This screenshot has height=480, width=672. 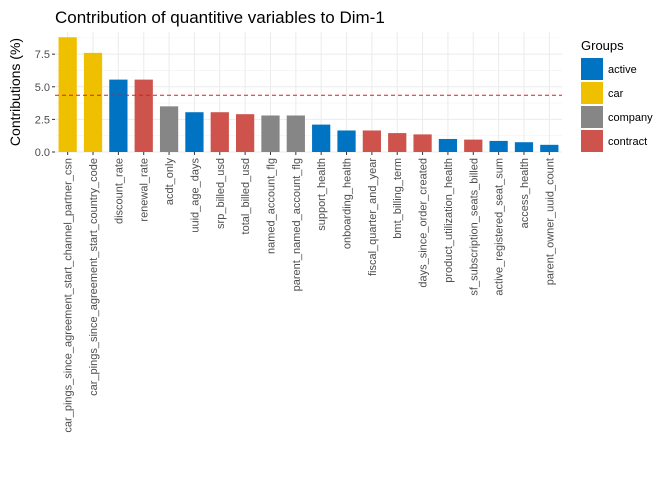 I want to click on x-tick-label: named_account_flg, so click(x=271, y=206).